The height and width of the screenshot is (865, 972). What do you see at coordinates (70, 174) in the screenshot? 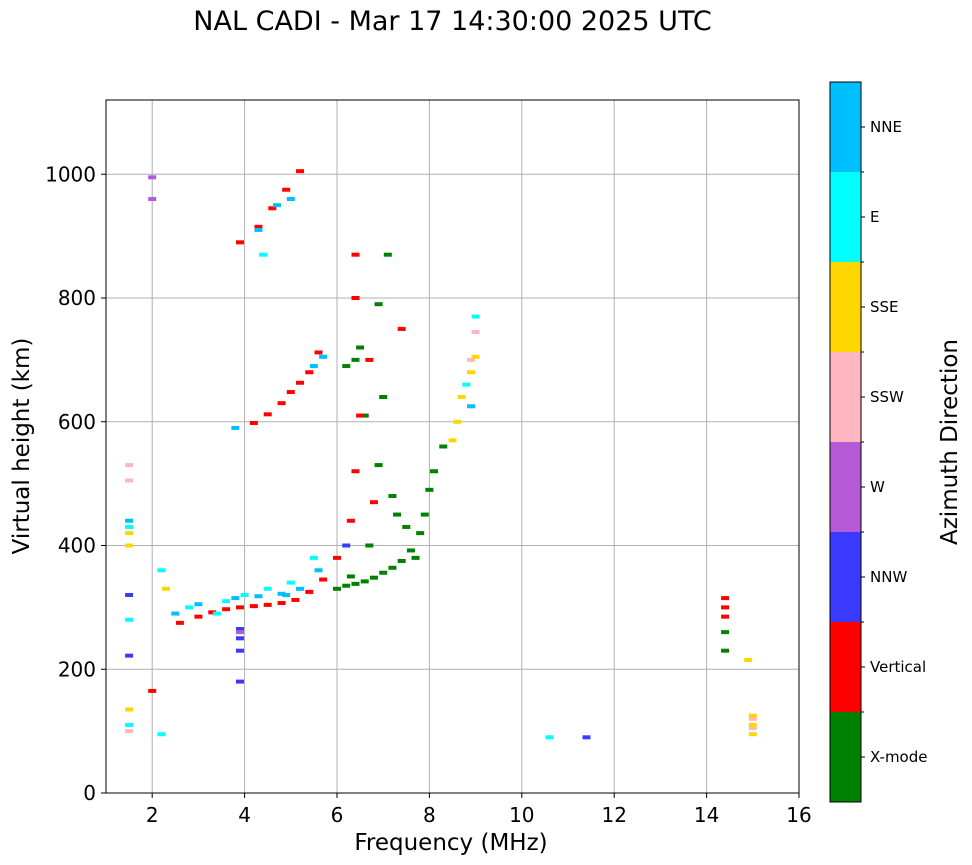
I see `y-tick-label: 1000` at bounding box center [70, 174].